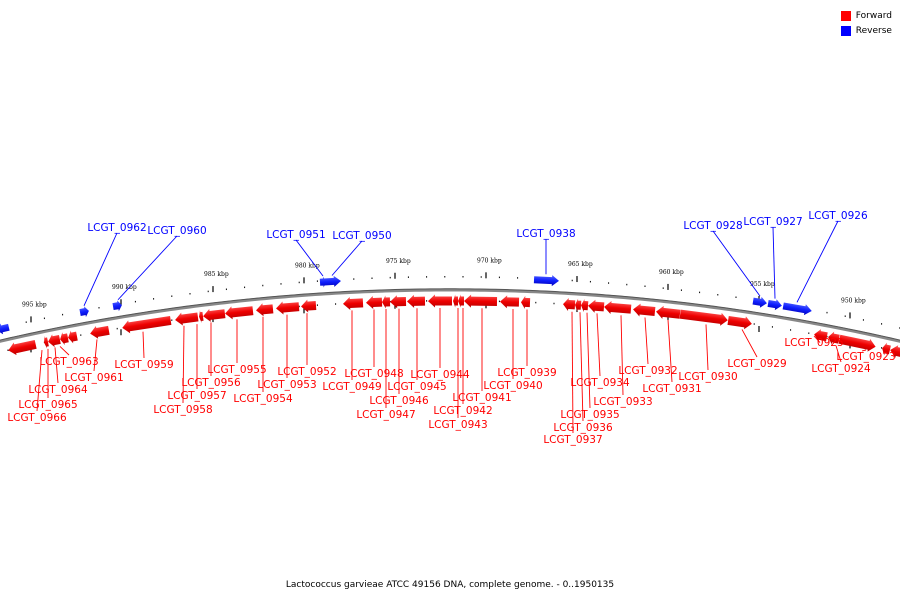 The width and height of the screenshot is (900, 600). Describe the element at coordinates (398, 261) in the screenshot. I see `tick-label: 975 kbp` at that location.